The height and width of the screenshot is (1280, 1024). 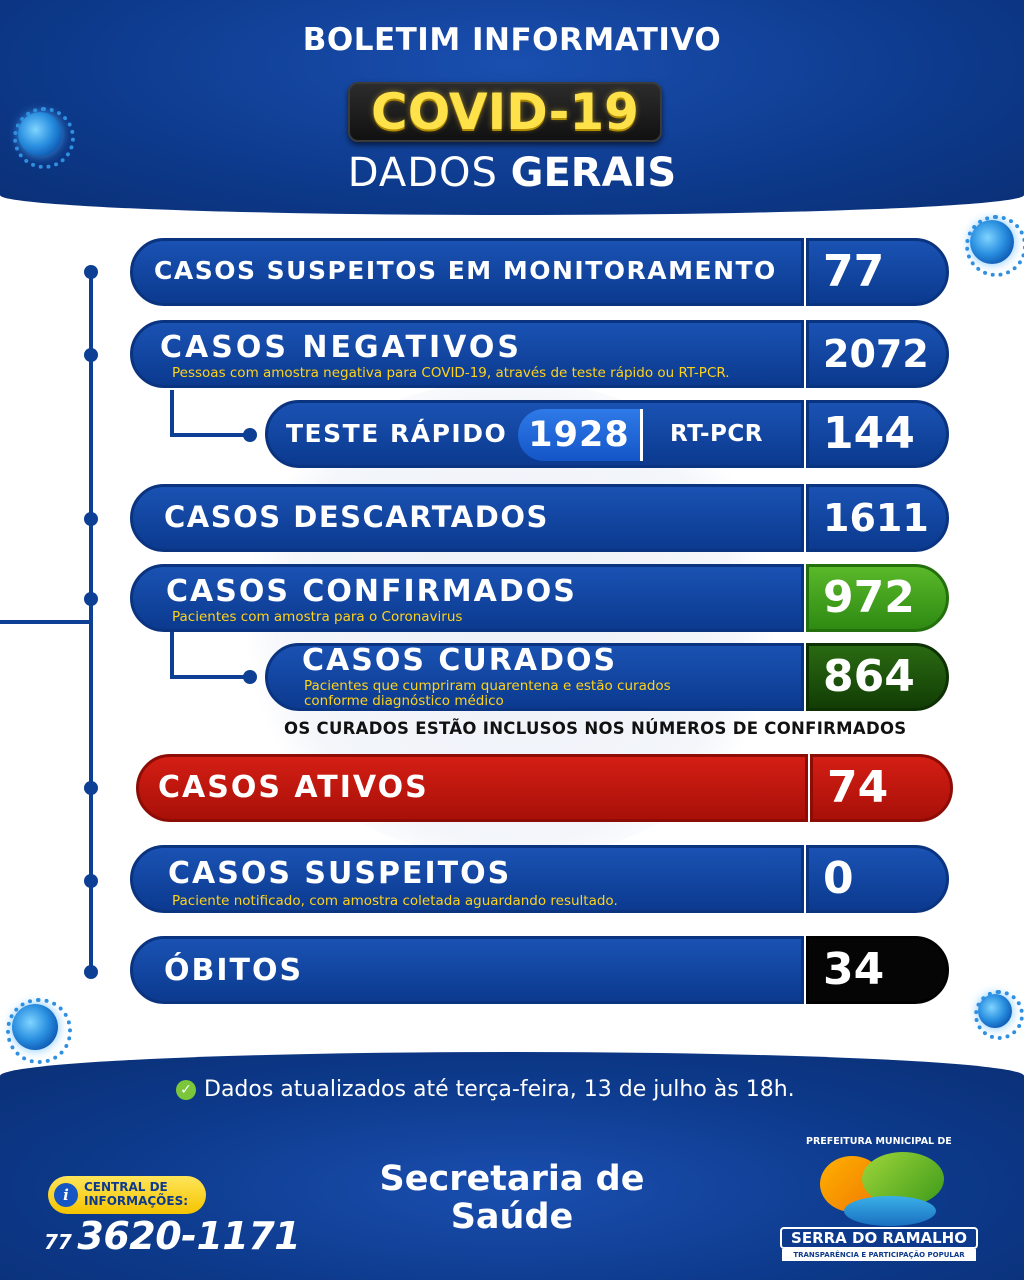 I want to click on cured-note-line2: conforme diagnóstico médico, so click(x=404, y=701).